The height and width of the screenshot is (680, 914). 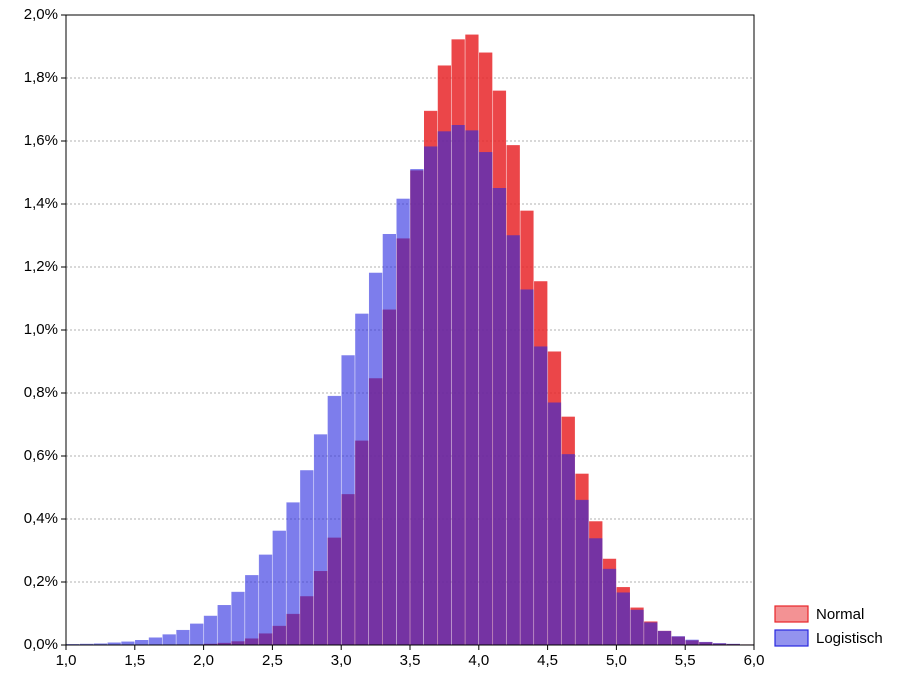 I want to click on x-tick-label: 1,0, so click(x=66, y=660).